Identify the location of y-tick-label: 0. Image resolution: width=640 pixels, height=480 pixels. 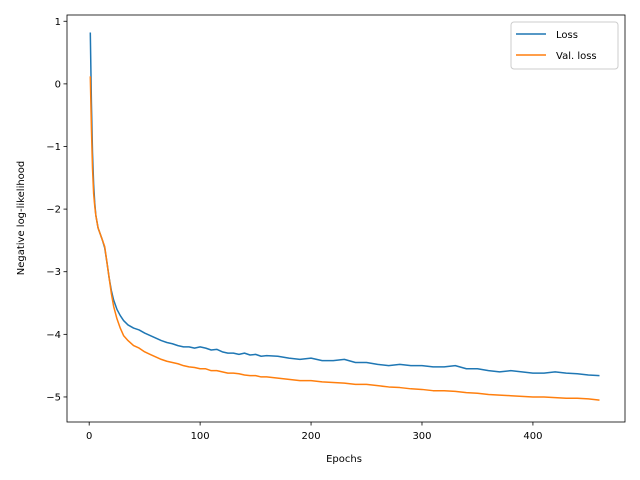
(58, 84).